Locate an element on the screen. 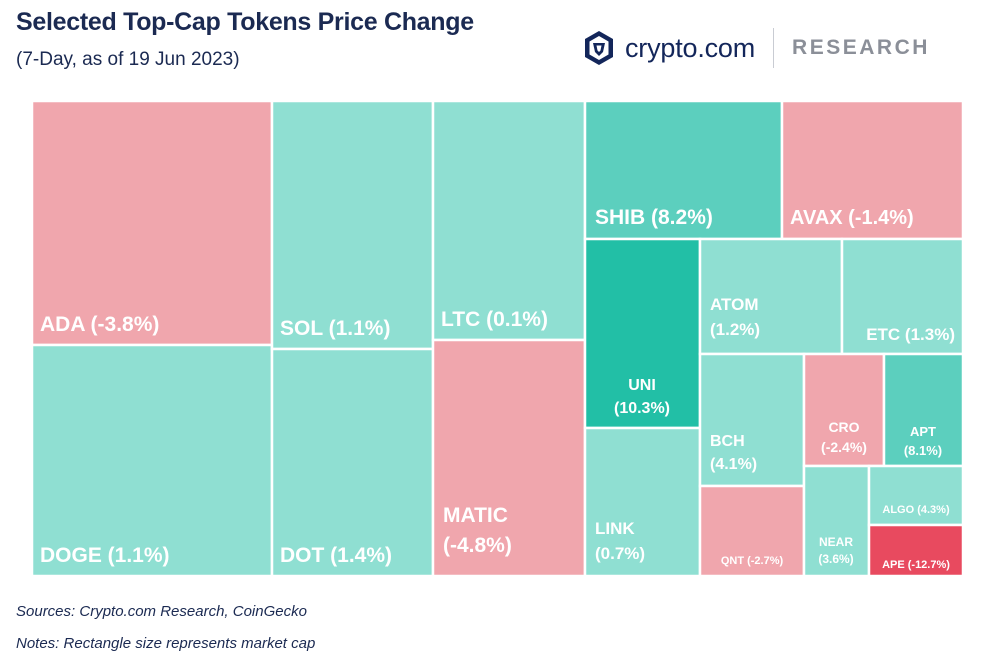 This screenshot has width=988, height=668. treemap-cell-near: NEAR (3.6%) is located at coordinates (836, 521).